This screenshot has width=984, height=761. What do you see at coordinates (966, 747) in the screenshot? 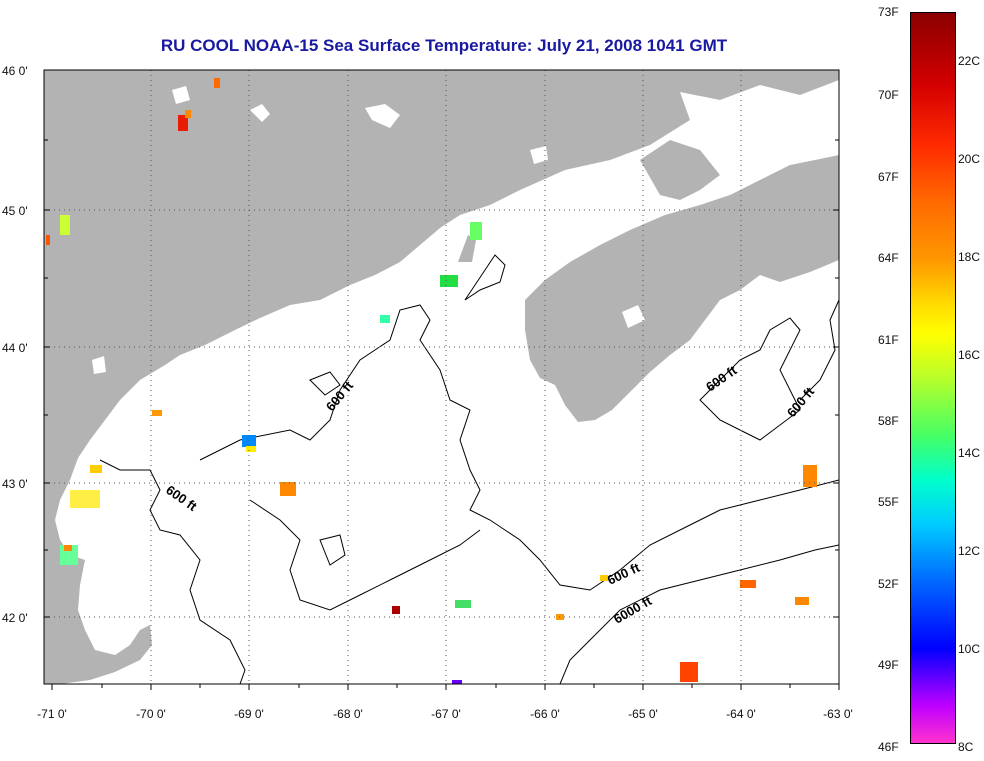
I see `cbar-c-8: 8C` at bounding box center [966, 747].